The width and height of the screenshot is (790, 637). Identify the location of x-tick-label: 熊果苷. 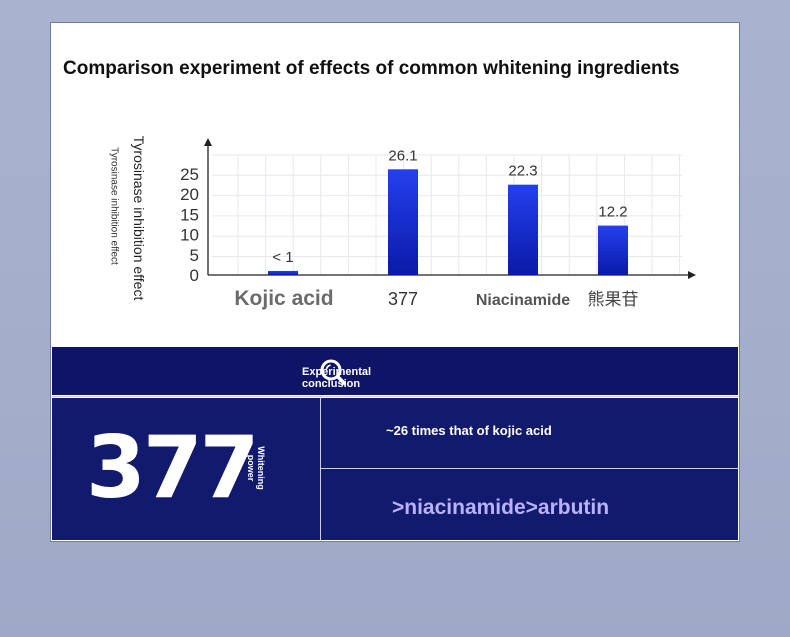
(613, 299).